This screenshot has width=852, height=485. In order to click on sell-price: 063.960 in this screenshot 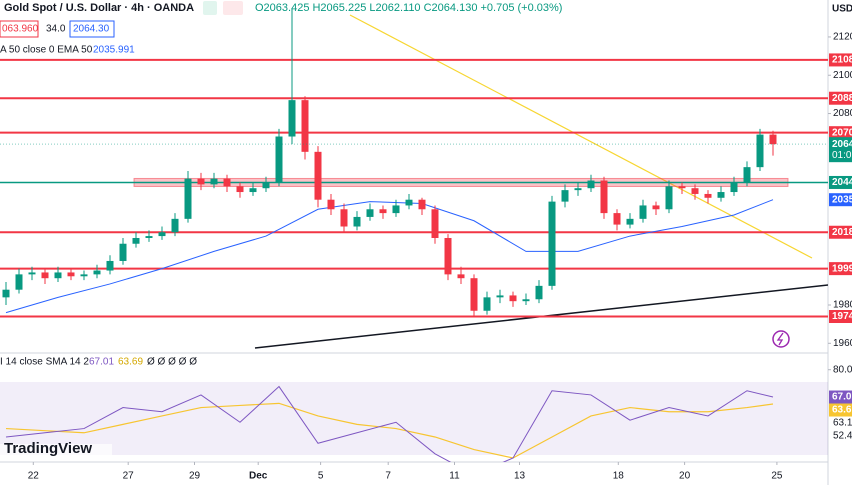, I will do `click(20, 29)`.